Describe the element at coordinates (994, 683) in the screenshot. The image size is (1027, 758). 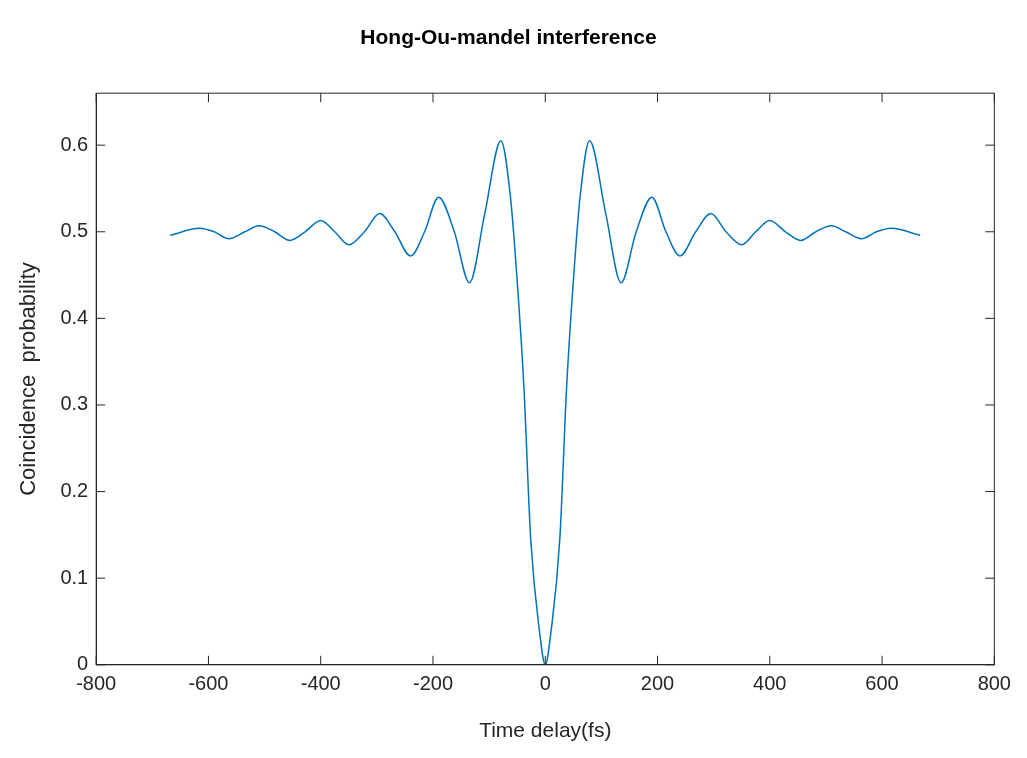
I see `x-tick-label: 800` at that location.